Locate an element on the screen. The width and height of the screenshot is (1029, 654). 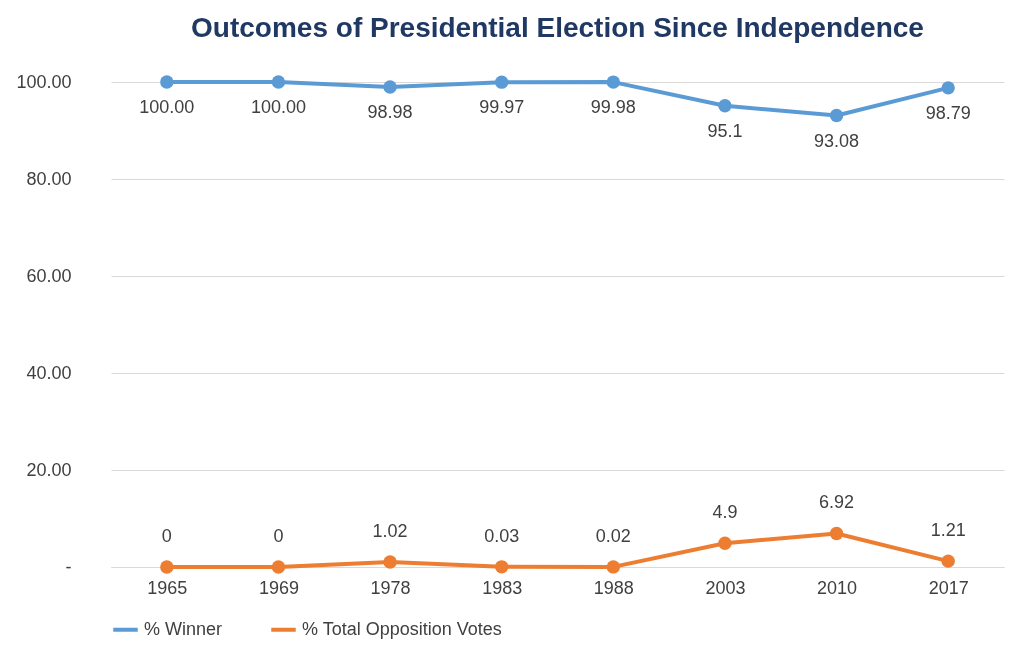
data-label: 93.08 is located at coordinates (837, 140).